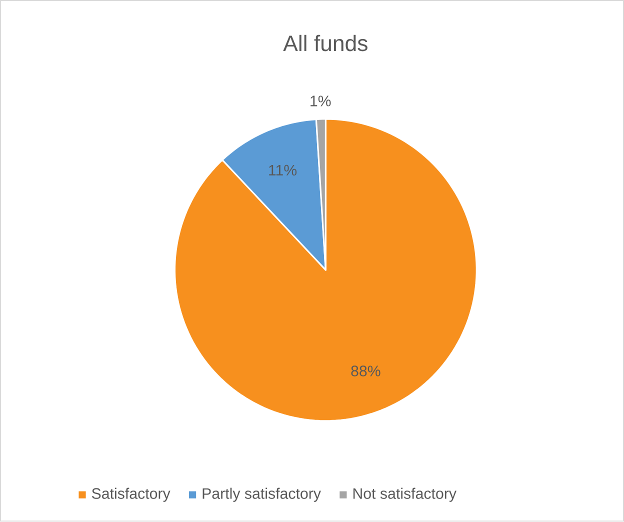 This screenshot has height=522, width=624. I want to click on data-label: 88%, so click(365, 371).